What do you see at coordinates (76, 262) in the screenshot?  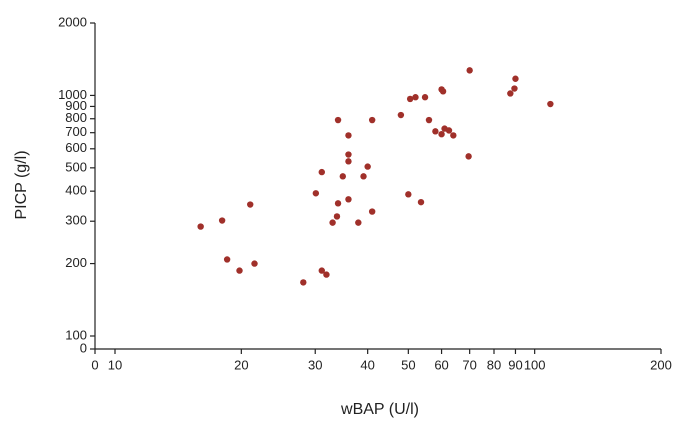 I see `y-tick-label: 200` at bounding box center [76, 262].